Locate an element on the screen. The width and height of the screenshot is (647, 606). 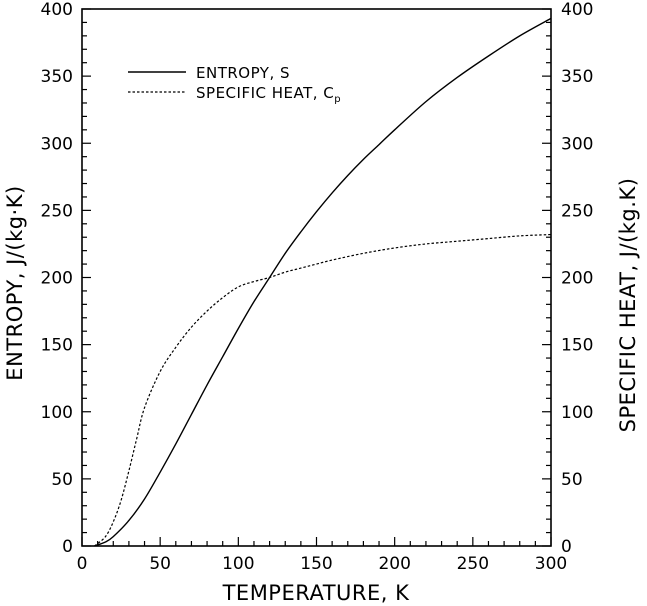
x-tick-label: 250 is located at coordinates (473, 564).